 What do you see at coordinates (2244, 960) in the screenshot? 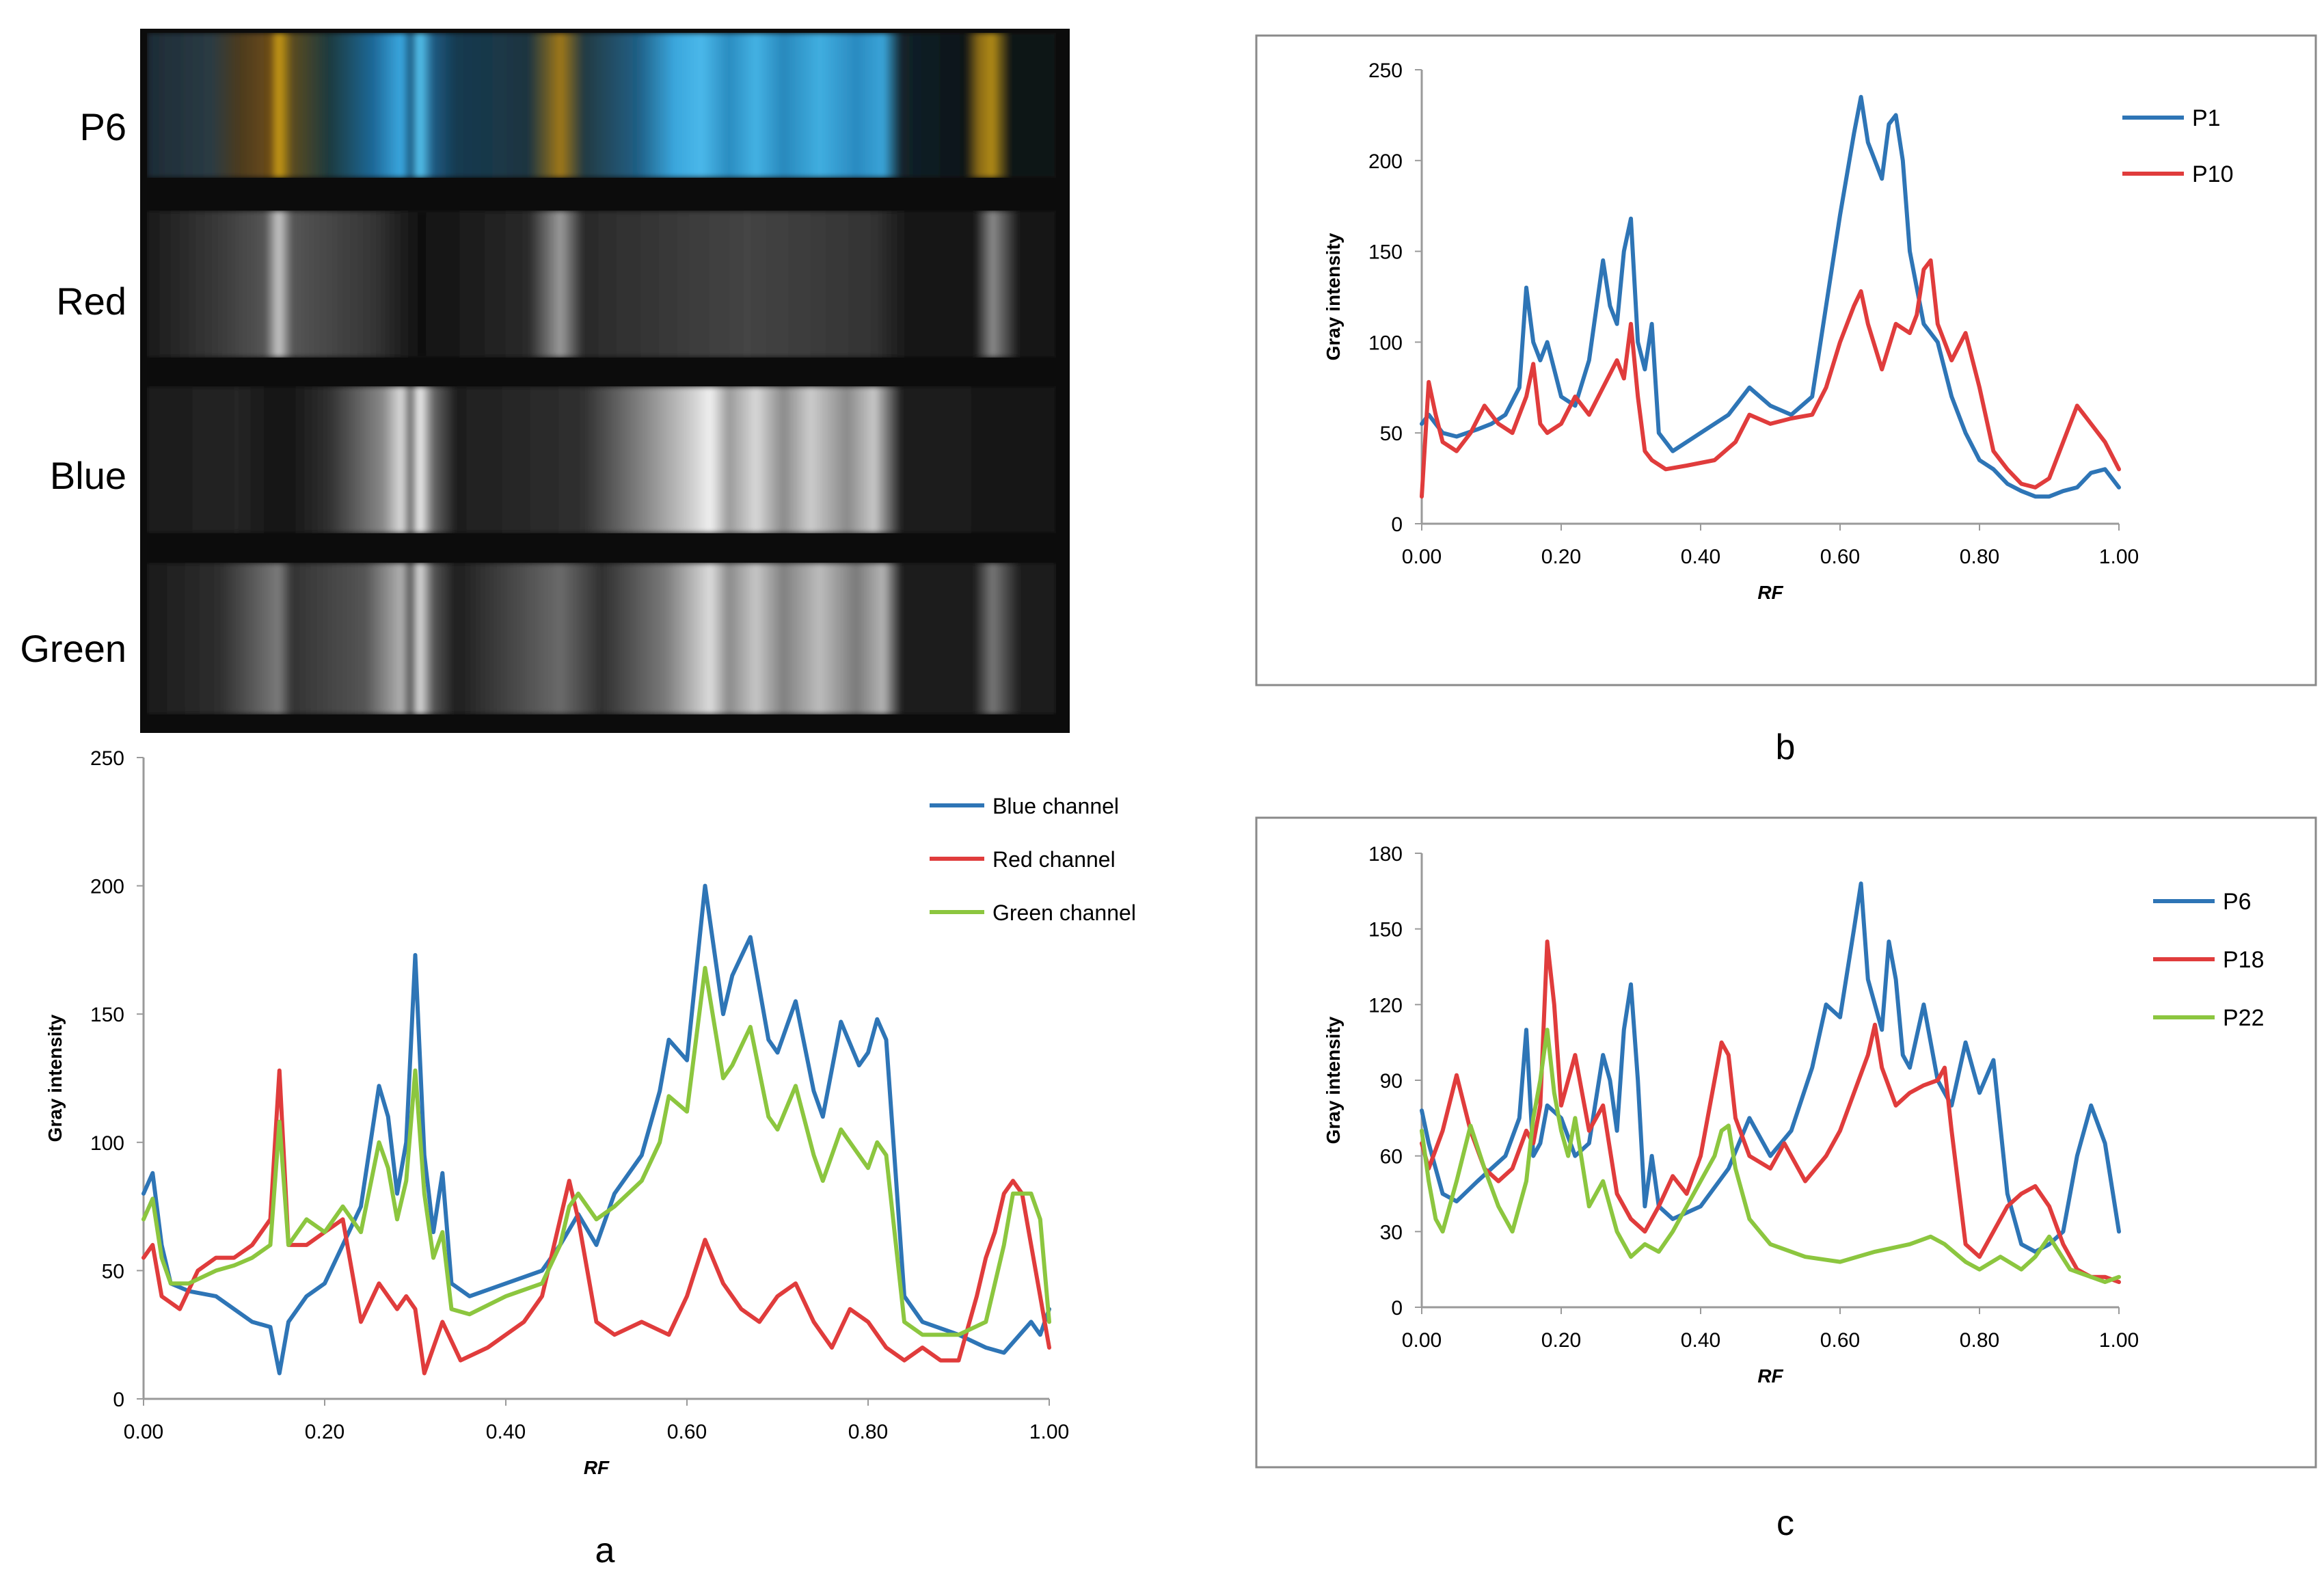
I see `legend-label: P18` at bounding box center [2244, 960].